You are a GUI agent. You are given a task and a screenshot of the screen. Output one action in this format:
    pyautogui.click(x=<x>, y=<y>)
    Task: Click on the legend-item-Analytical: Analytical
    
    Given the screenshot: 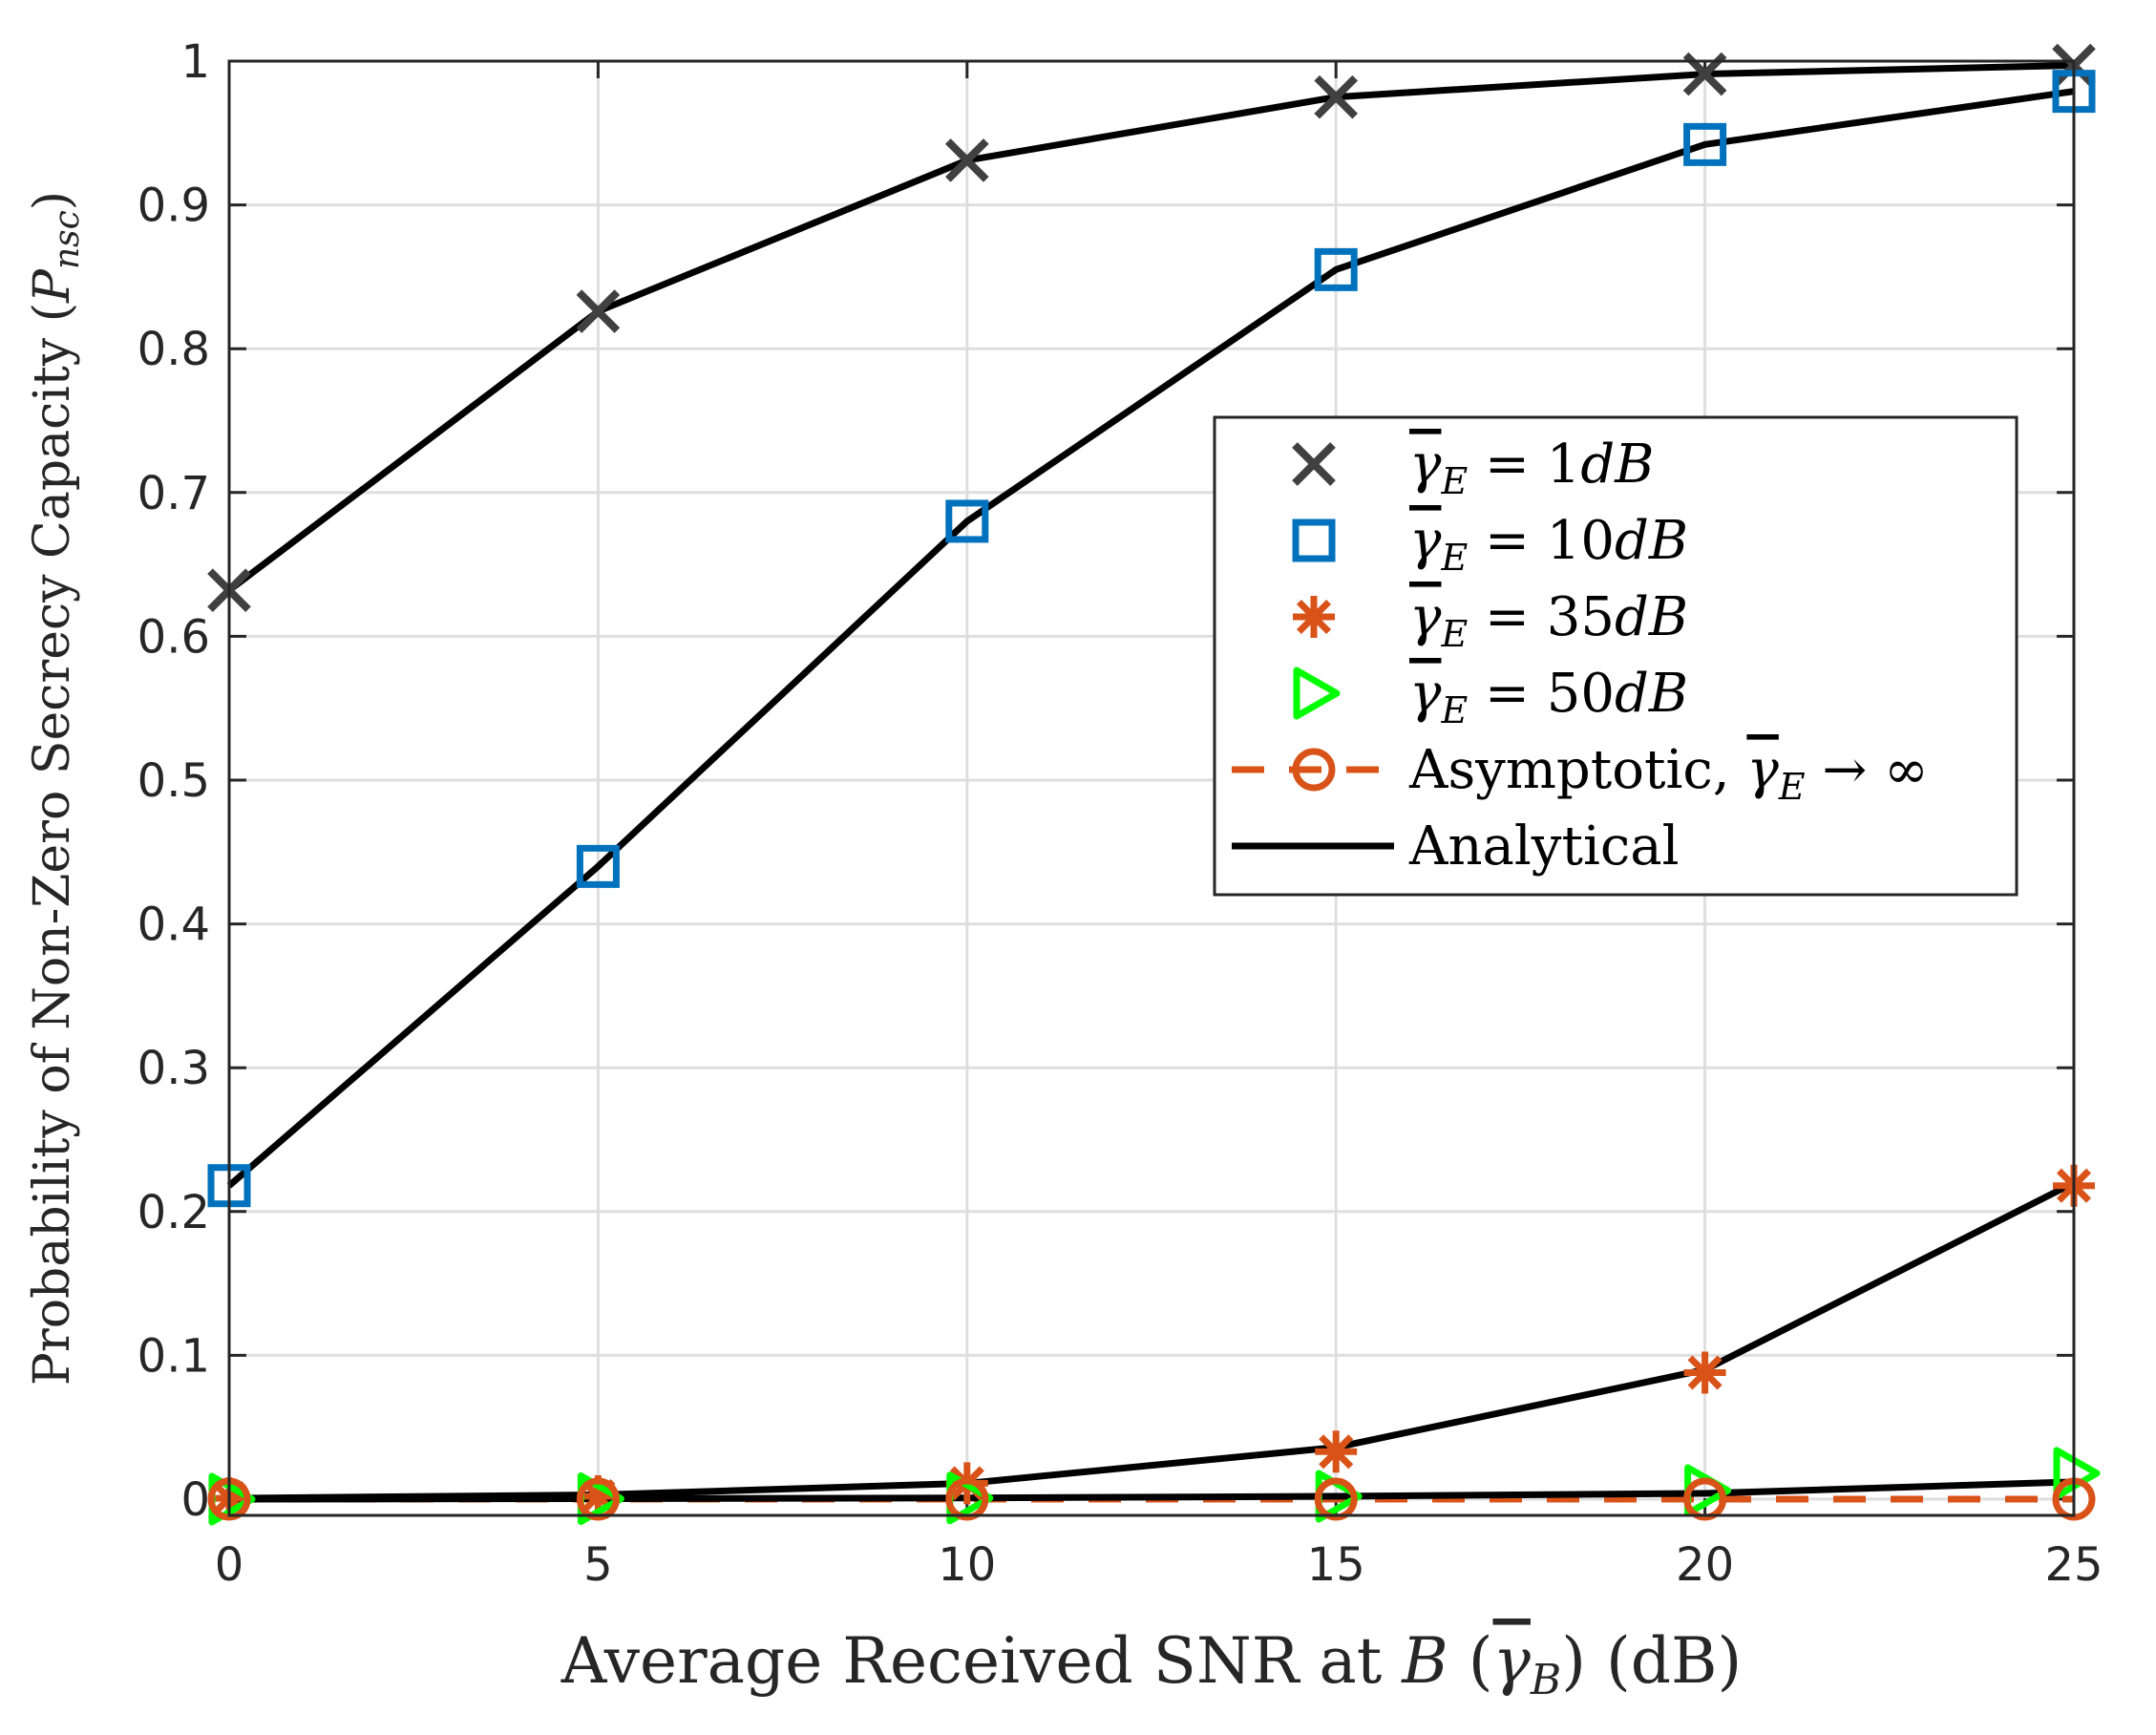 What is the action you would take?
    pyautogui.click(x=1456, y=846)
    